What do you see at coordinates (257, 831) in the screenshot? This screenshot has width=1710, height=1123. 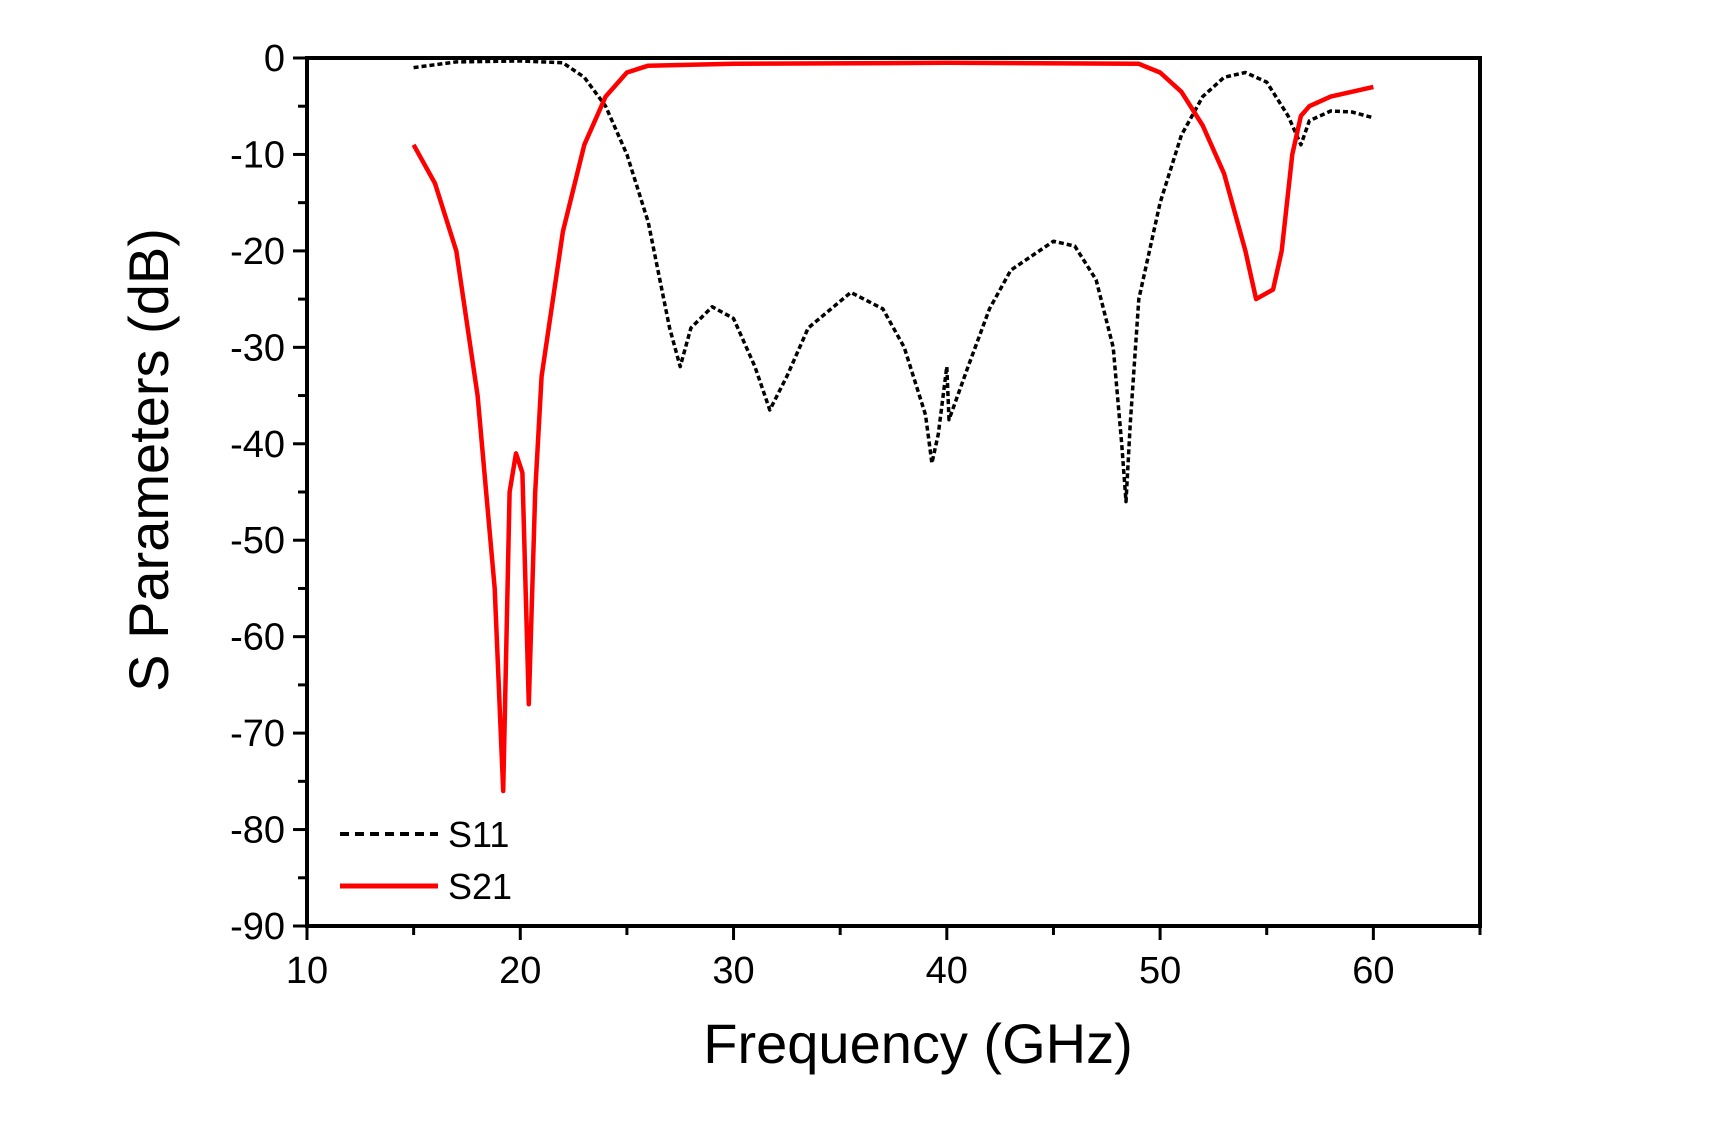 I see `y-tick-label: -80` at bounding box center [257, 831].